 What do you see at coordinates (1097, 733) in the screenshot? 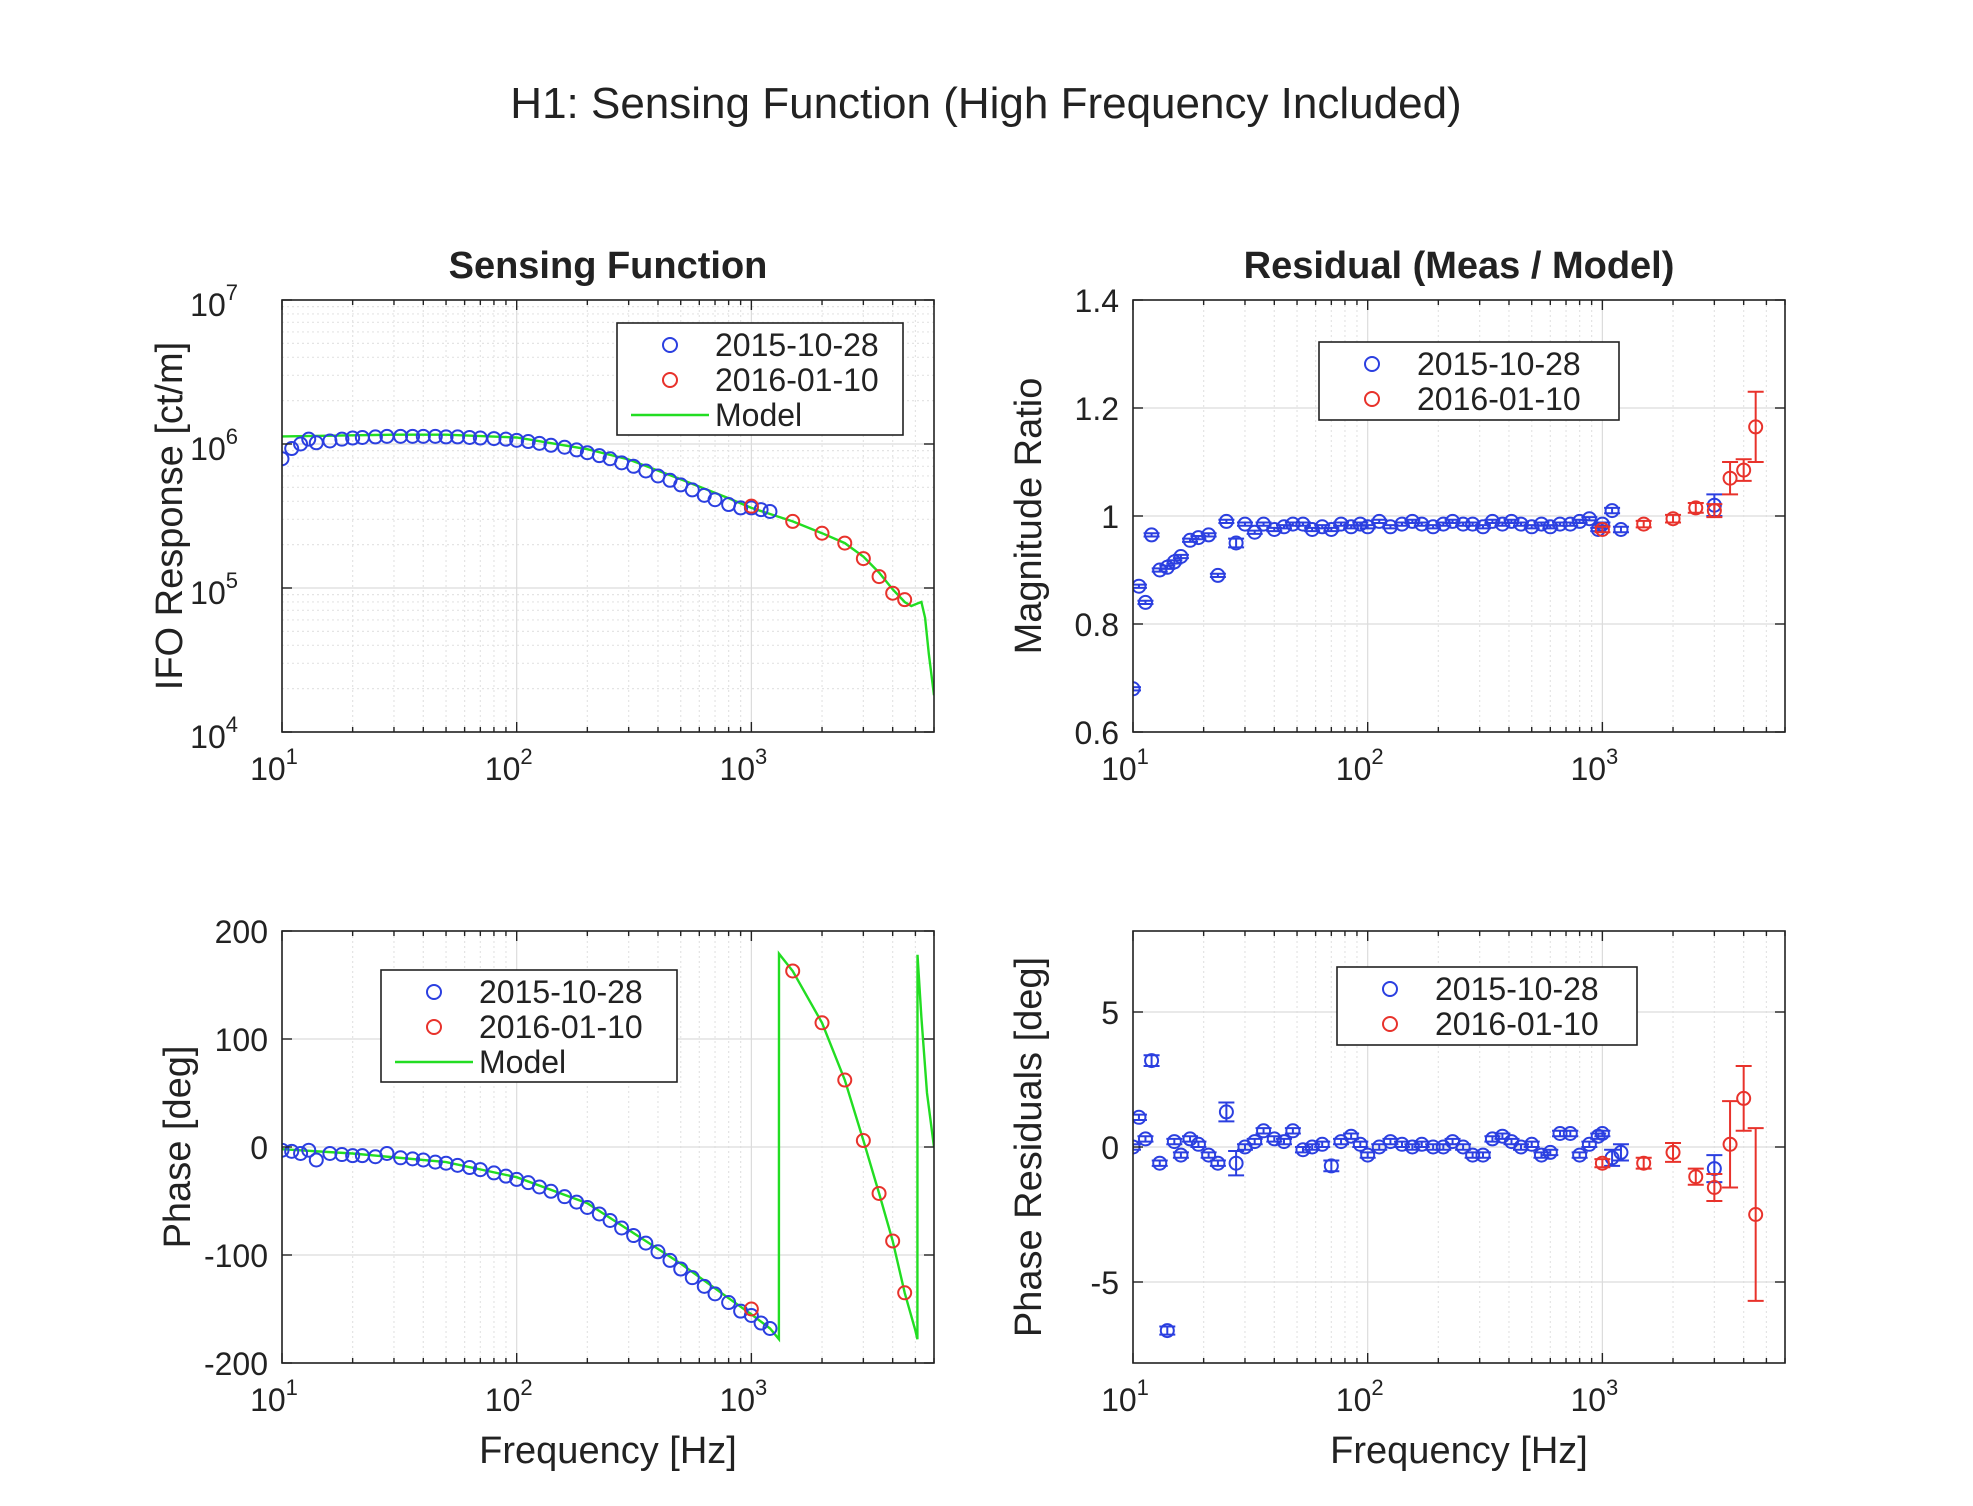
I see `y-tick-label: 0.6` at bounding box center [1097, 733].